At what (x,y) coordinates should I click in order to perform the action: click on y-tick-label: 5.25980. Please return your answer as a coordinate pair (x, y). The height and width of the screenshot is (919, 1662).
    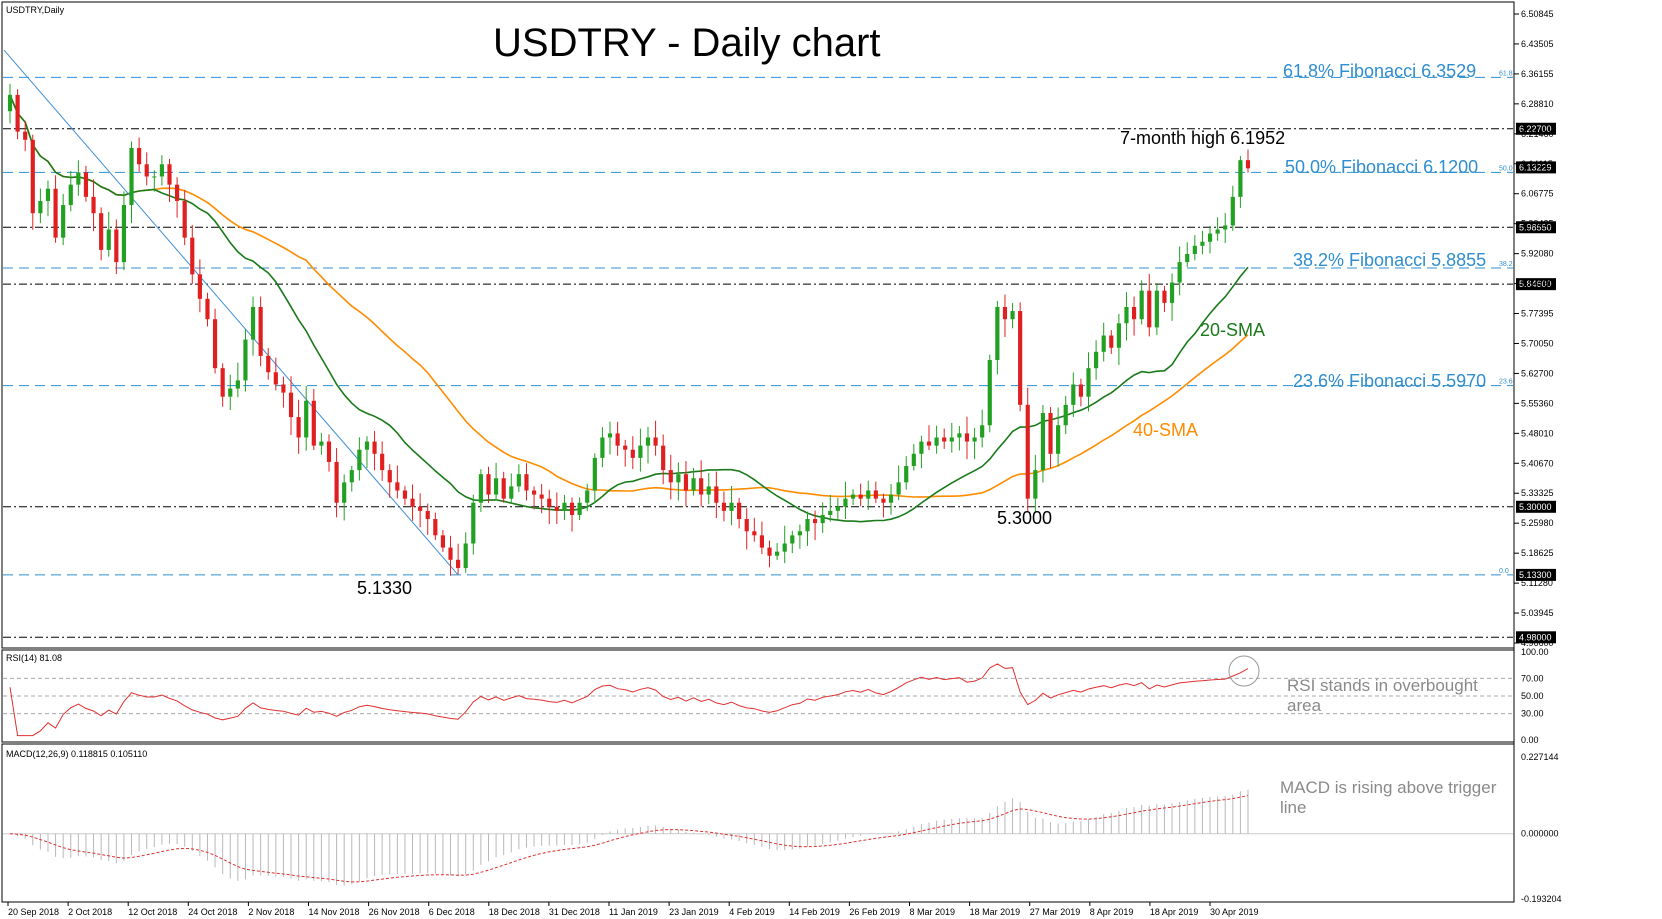
    Looking at the image, I should click on (1537, 523).